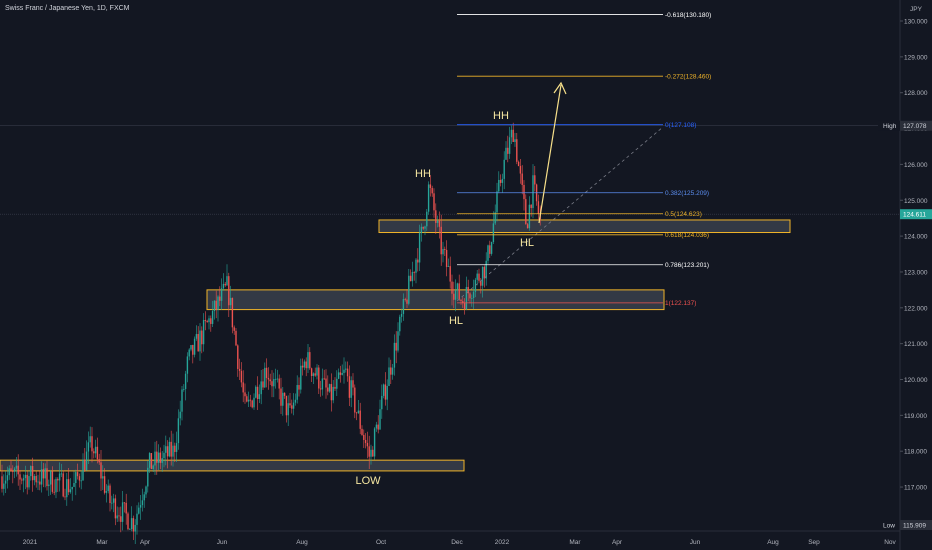 The height and width of the screenshot is (550, 932). What do you see at coordinates (915, 488) in the screenshot?
I see `y-tick-label: 117.000` at bounding box center [915, 488].